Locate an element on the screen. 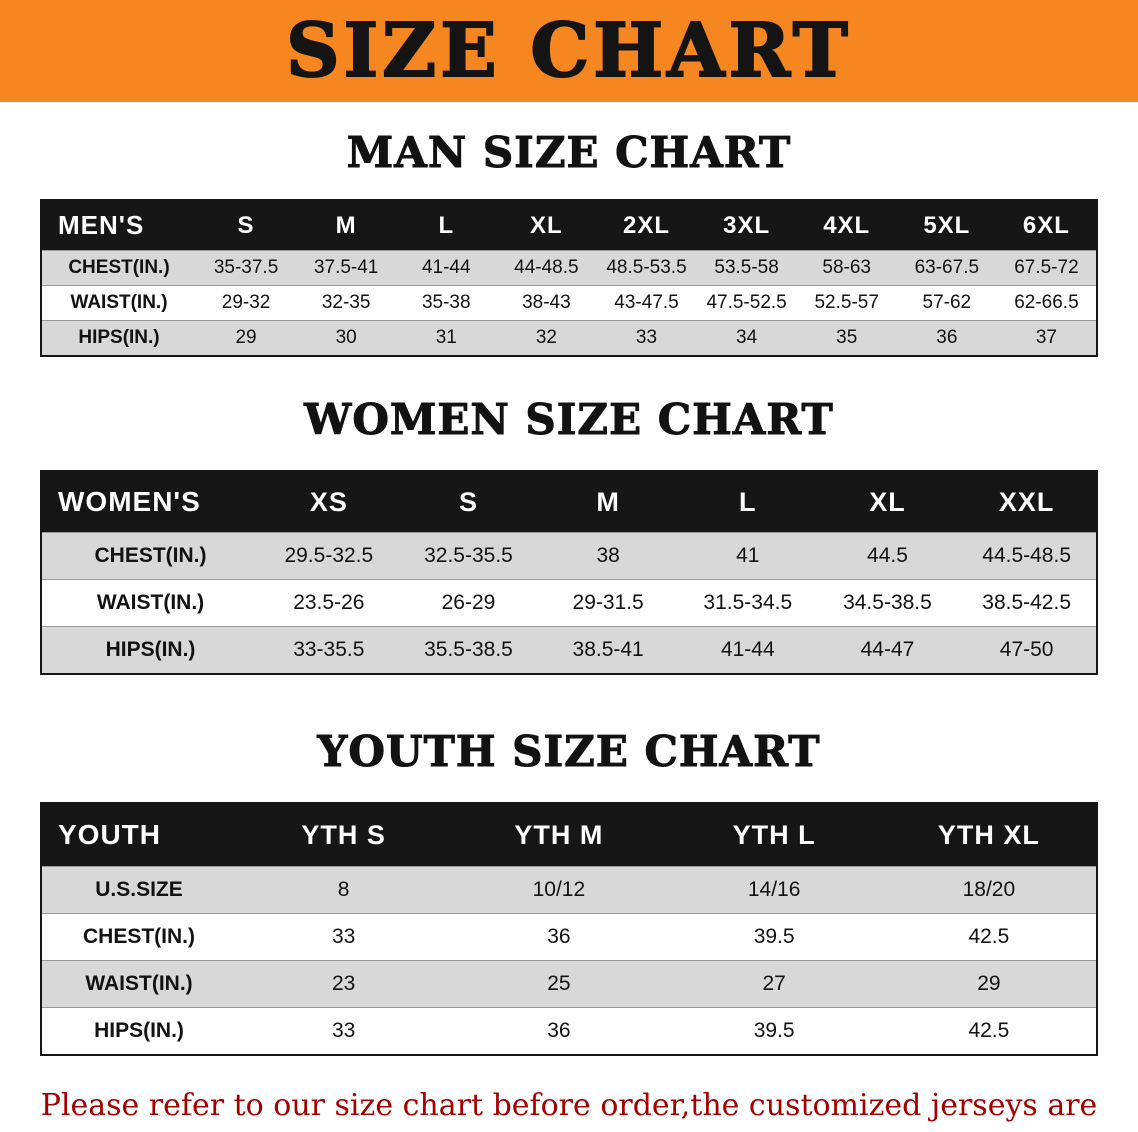  size-value: 52.5-57 is located at coordinates (846, 303).